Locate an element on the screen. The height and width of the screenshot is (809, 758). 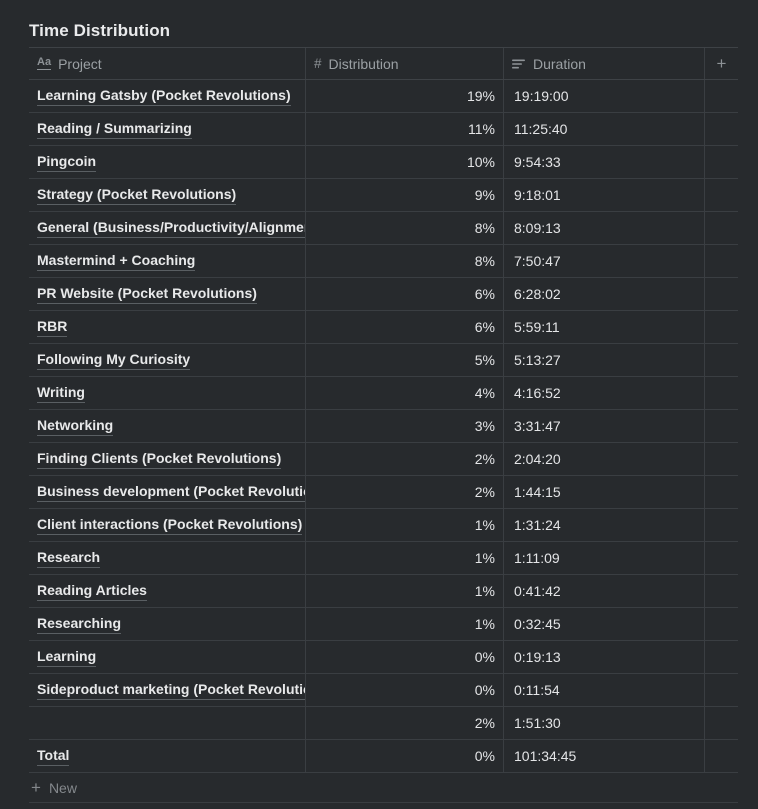
project-cell: Client interactions (Pocket Revolutions) is located at coordinates (167, 525).